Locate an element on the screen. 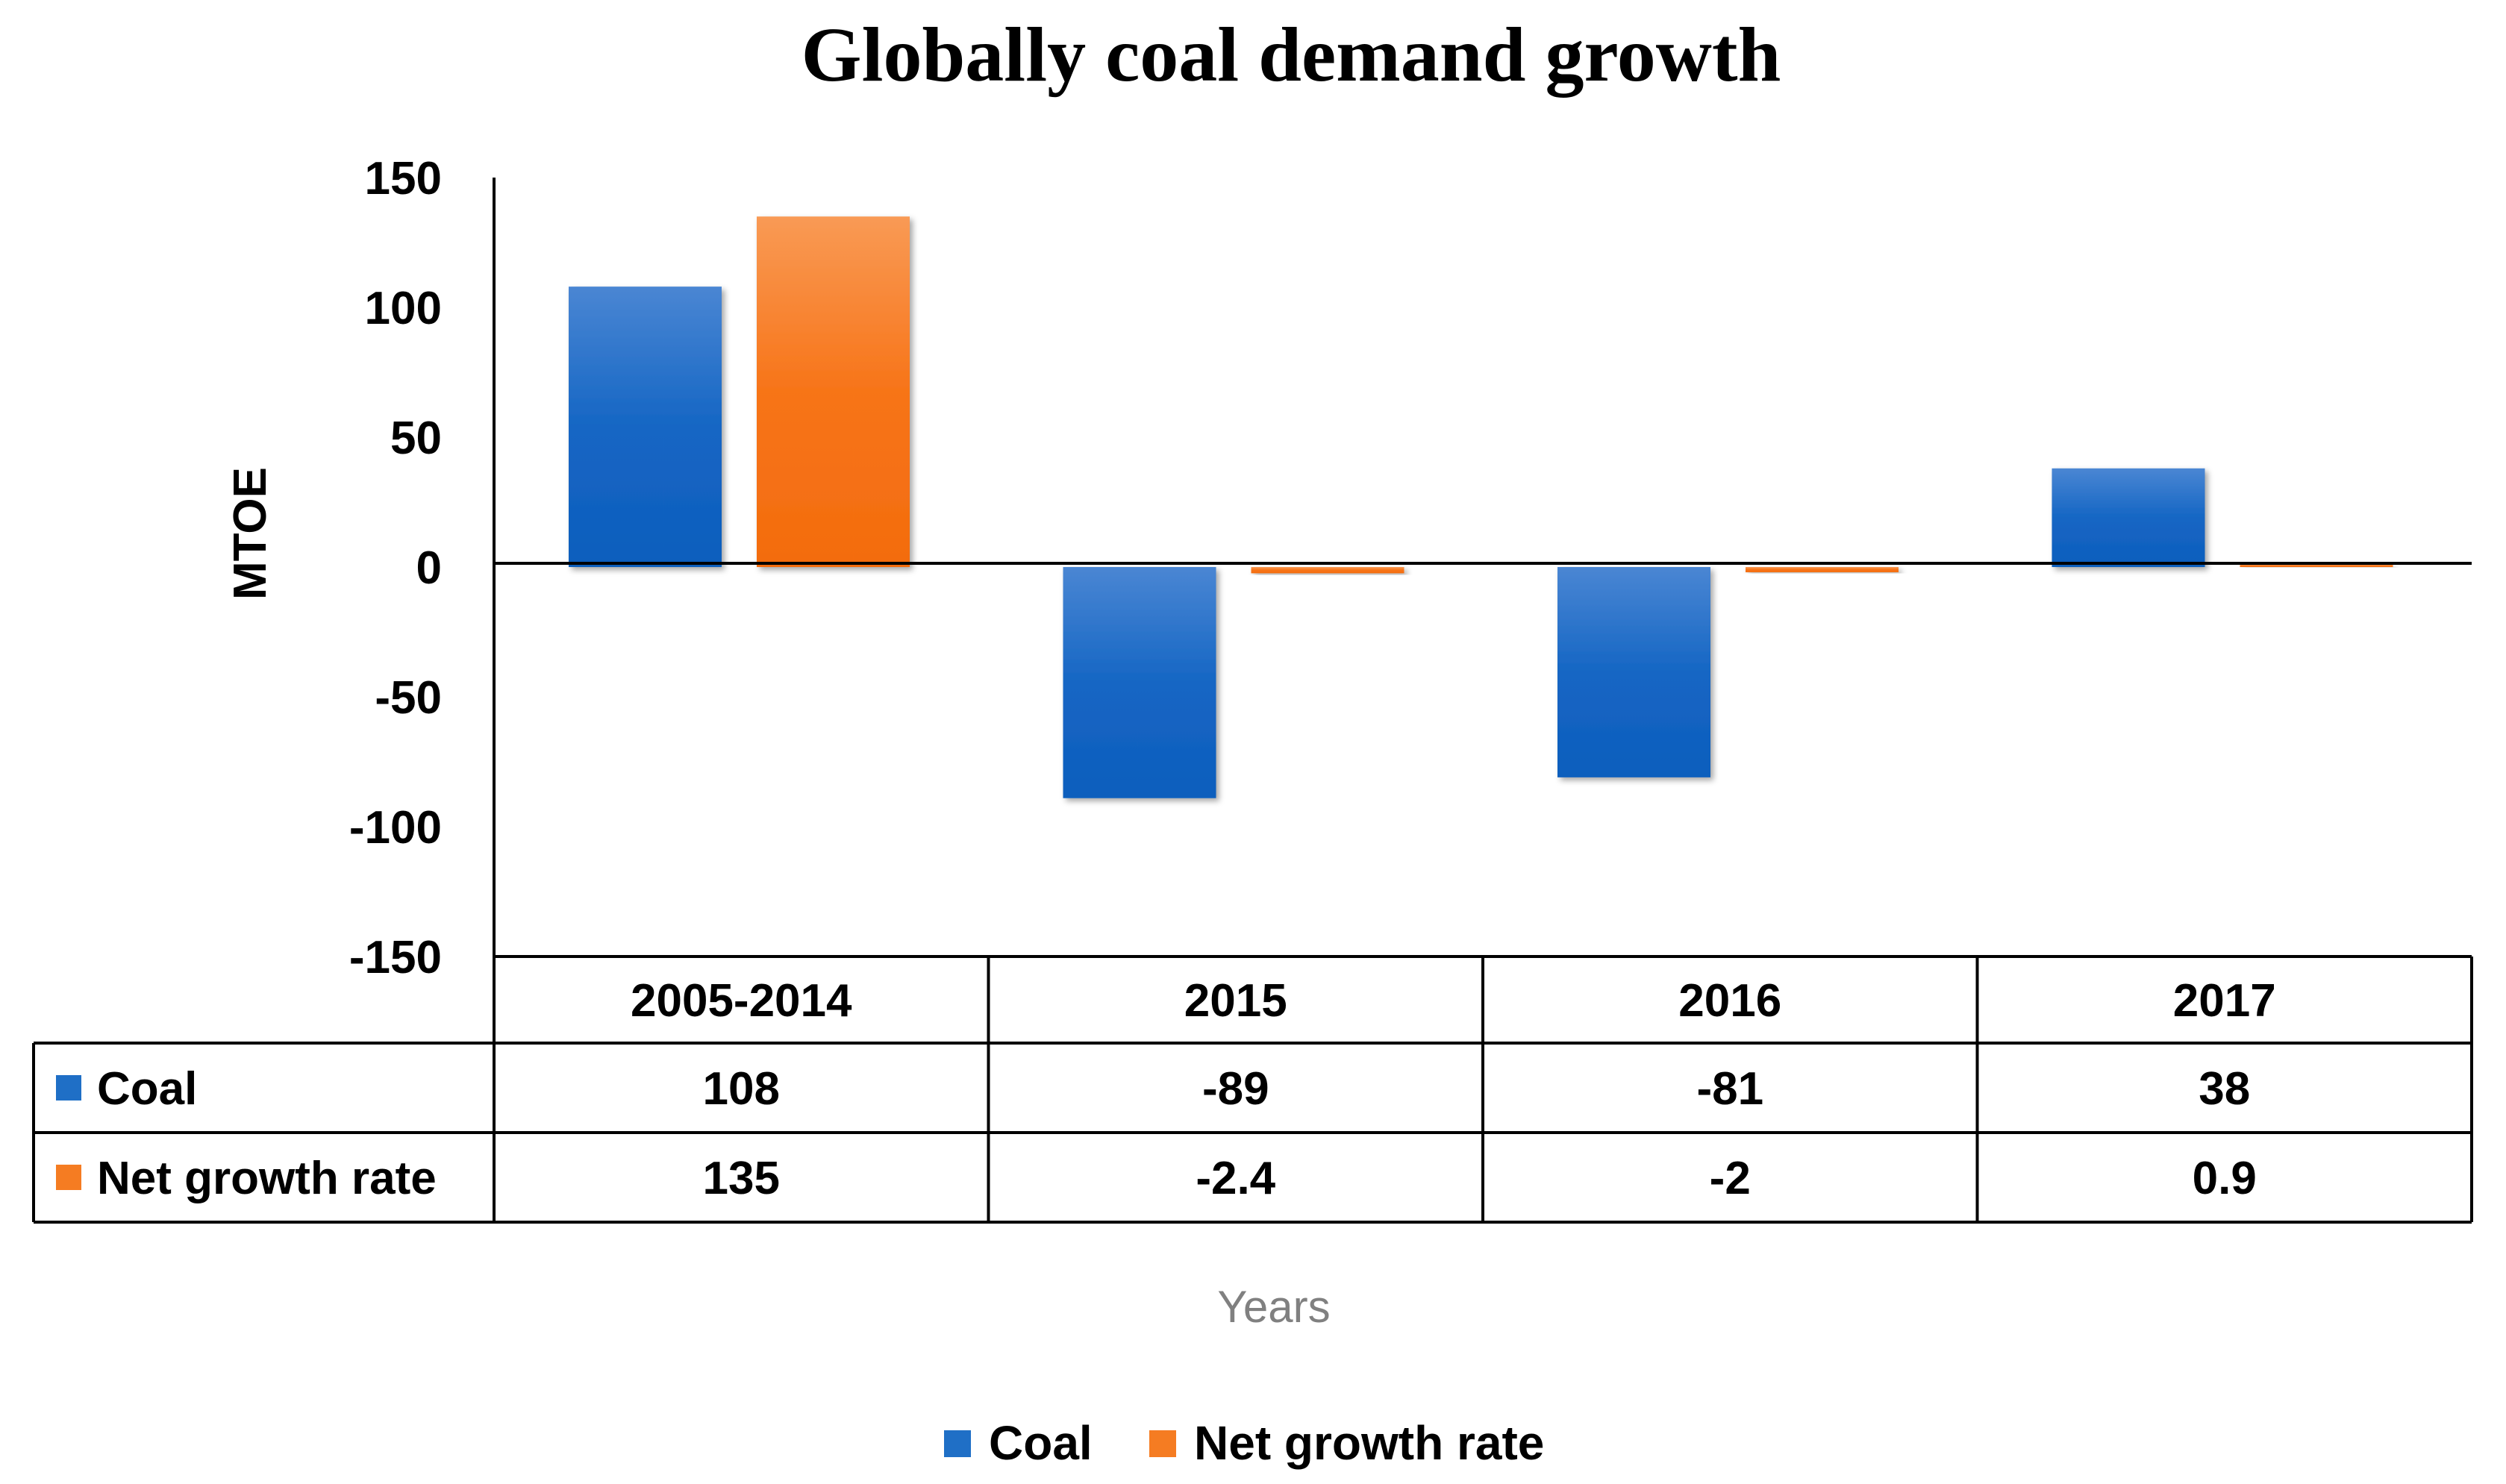 The width and height of the screenshot is (2506, 1484). legend: Coal Net growth rate is located at coordinates (1244, 1443).